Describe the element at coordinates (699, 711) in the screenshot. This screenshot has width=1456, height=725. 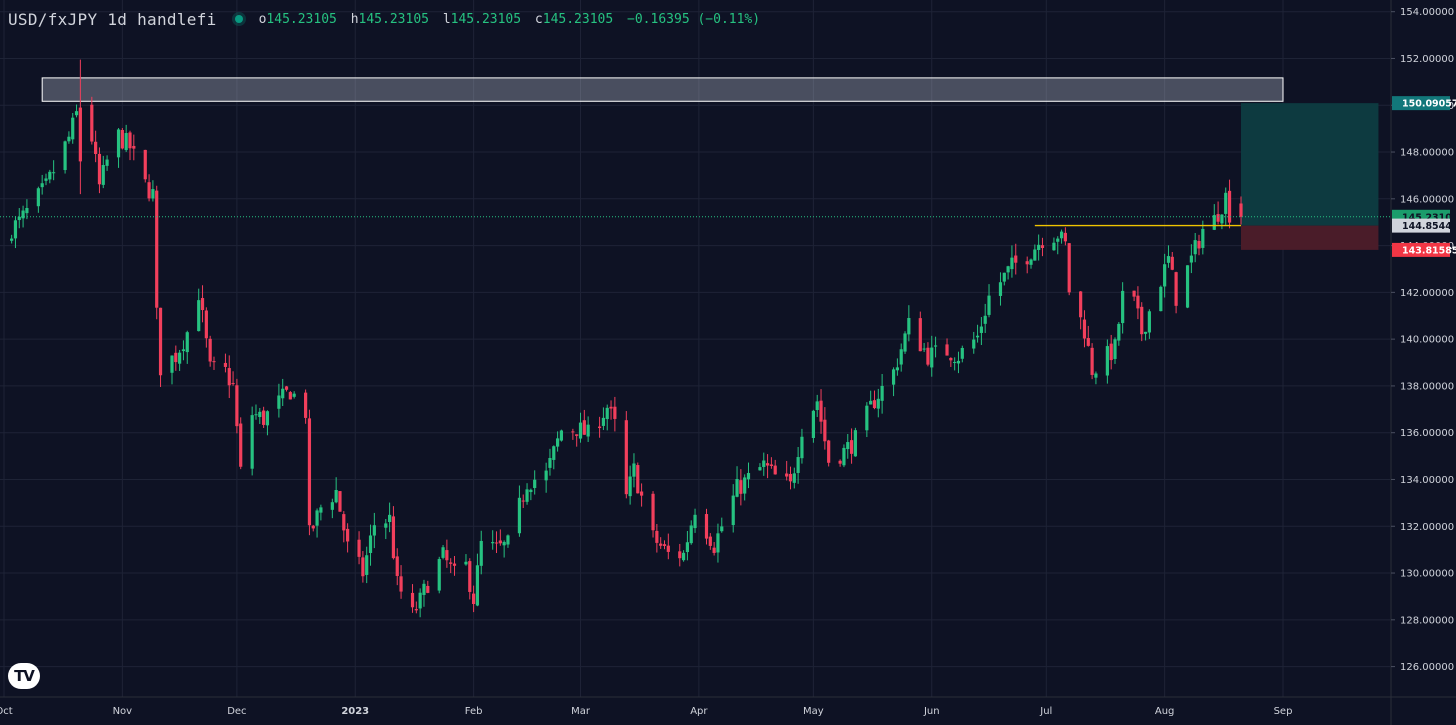
I see `x-tick-label: Apr` at that location.